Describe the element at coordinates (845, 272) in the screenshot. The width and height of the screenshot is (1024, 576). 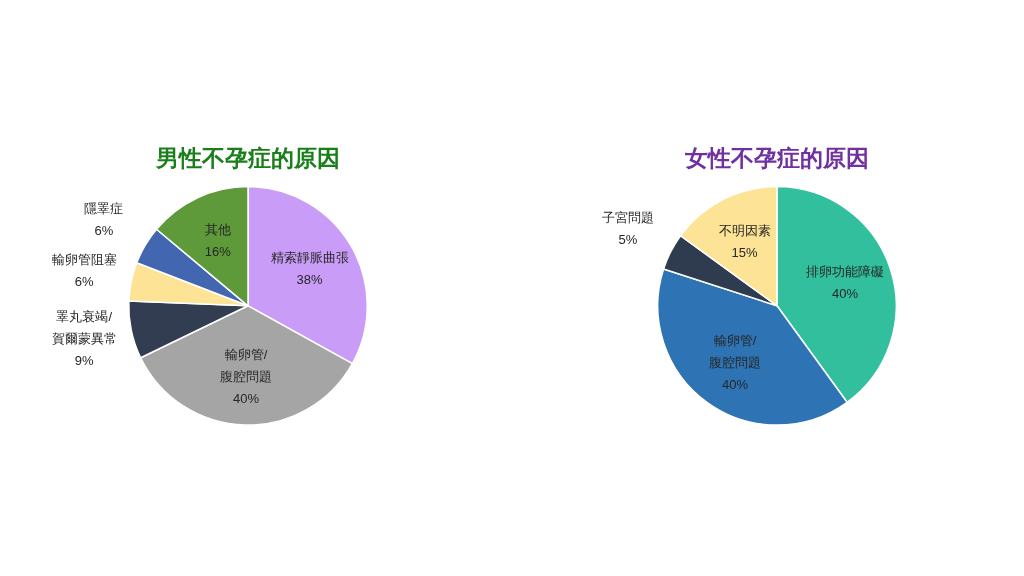
I see `slice-label: 排卵功能障礙` at that location.